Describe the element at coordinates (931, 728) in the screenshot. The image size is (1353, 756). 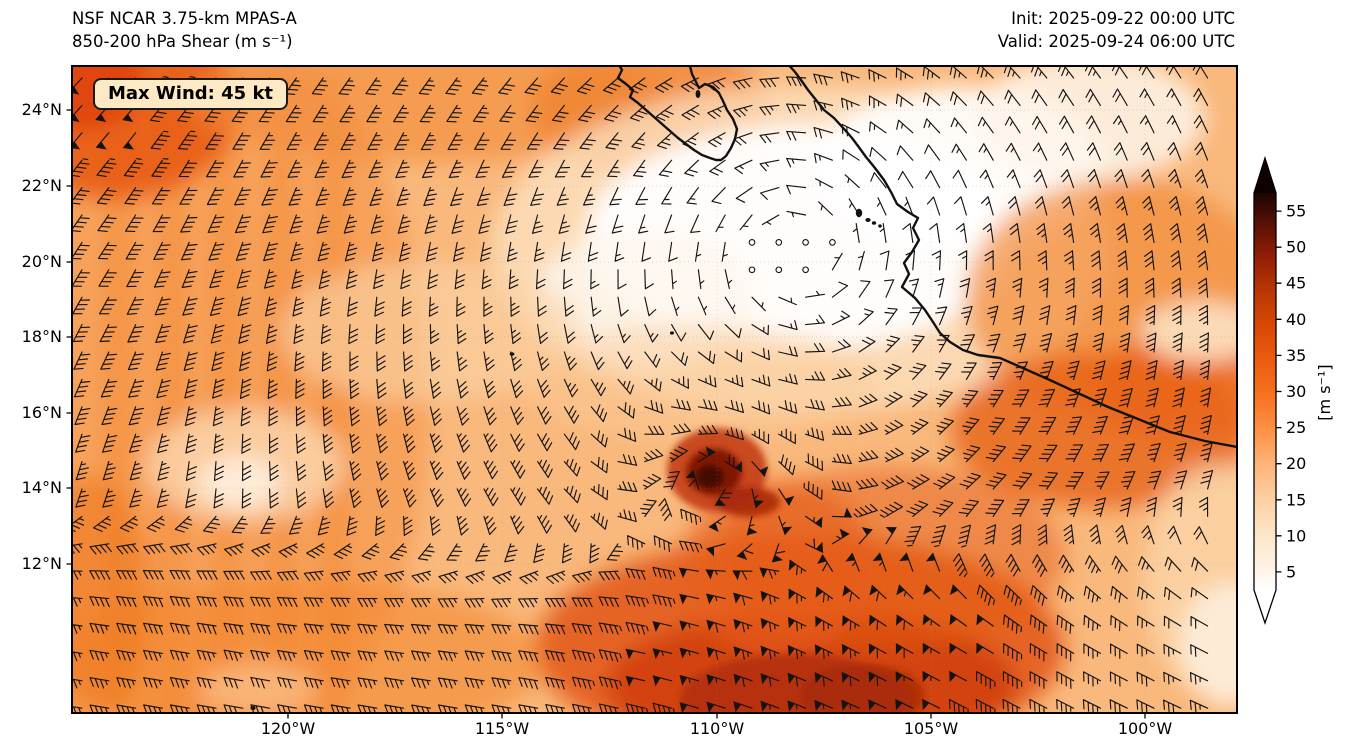
I see `lon-tick-label: 105°W` at that location.